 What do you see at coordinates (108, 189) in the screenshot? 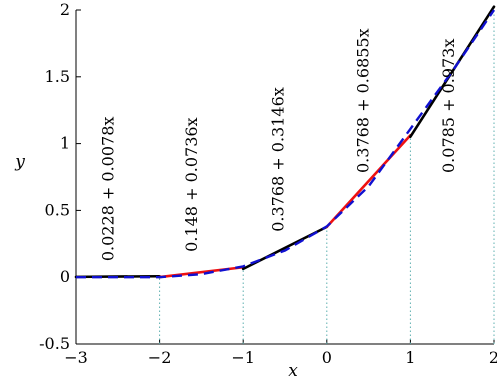
I see `segment-equation-label-1: 0.0228 + 0.0078x` at bounding box center [108, 189].